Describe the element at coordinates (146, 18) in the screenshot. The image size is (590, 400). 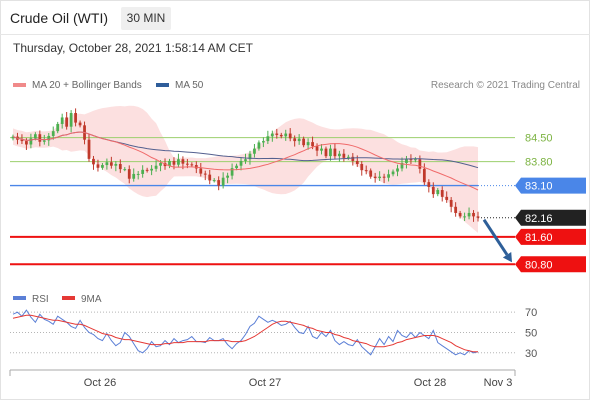
I see `timeframe-badge: 30 MIN` at that location.